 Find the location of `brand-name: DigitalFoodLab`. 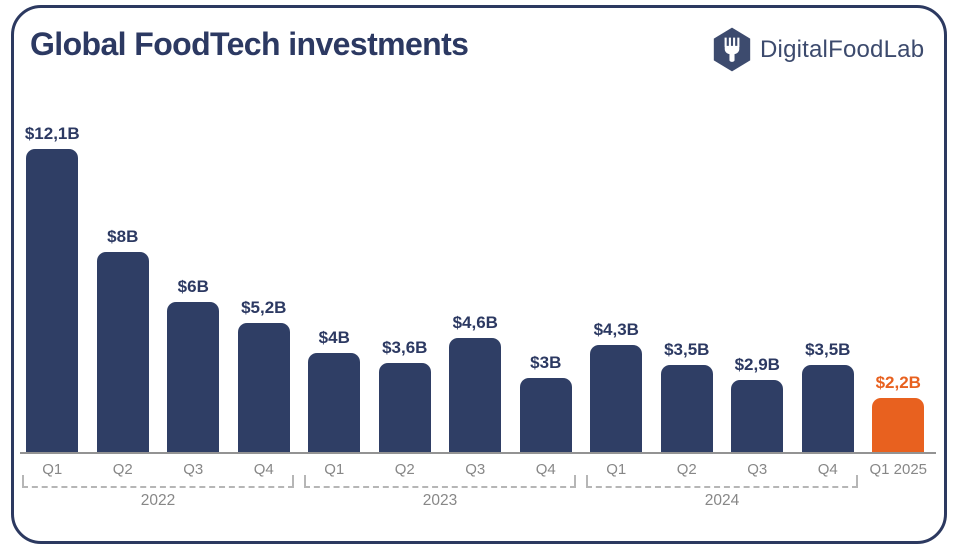

brand-name: DigitalFoodLab is located at coordinates (842, 49).